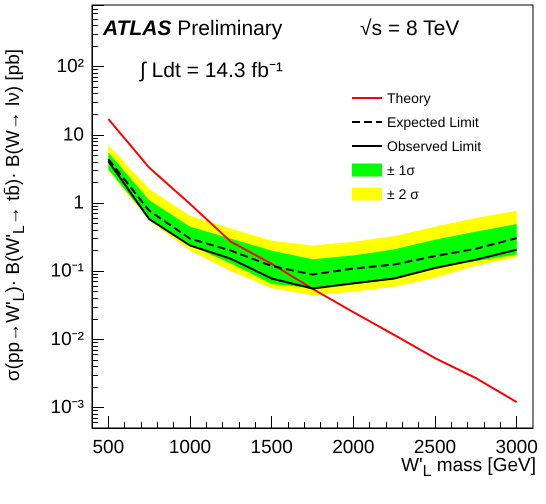  I want to click on annotation: ∫ Ldt = 14.3 fb⁻¹, so click(211, 70).